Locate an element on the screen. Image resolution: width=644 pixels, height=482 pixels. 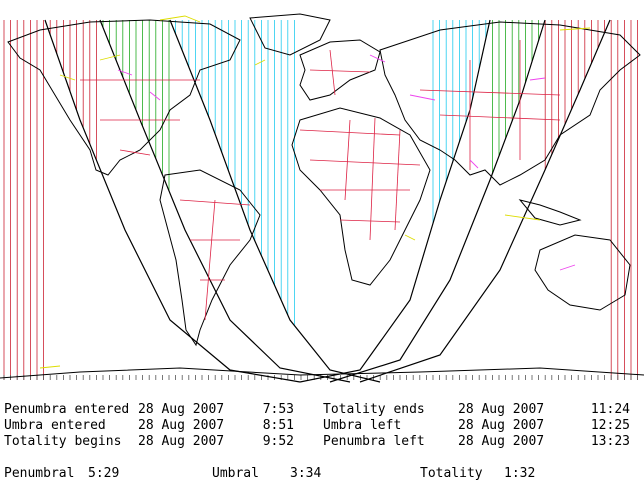
event-time-penumbra-left: 13:23 is located at coordinates (610, 441).